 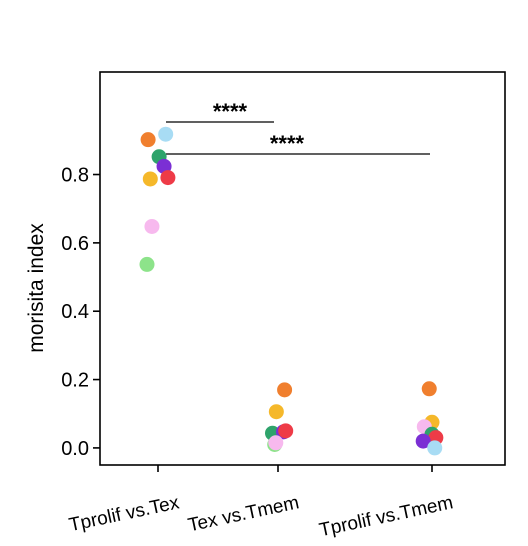 What do you see at coordinates (36, 288) in the screenshot?
I see `y-axis-title: morisita index` at bounding box center [36, 288].